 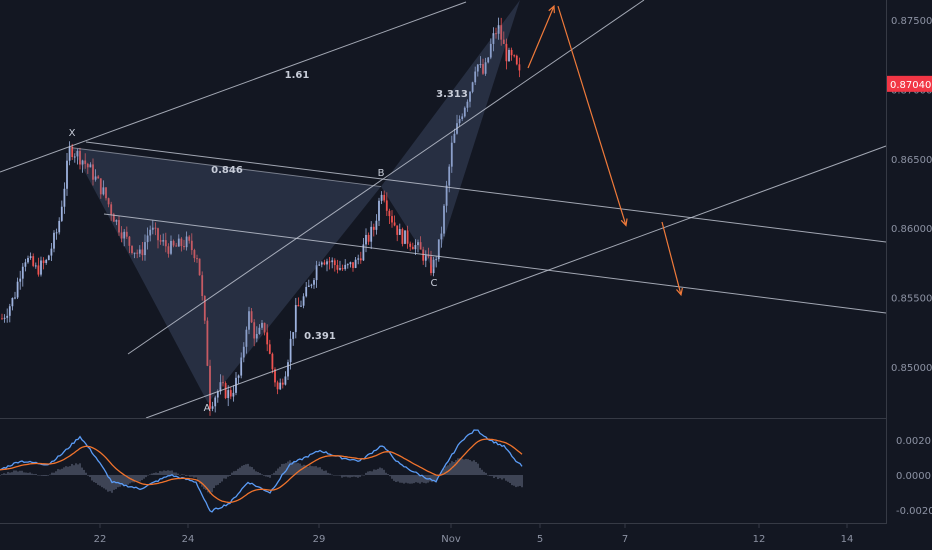 I want to click on macd-panel, so click(x=261, y=471).